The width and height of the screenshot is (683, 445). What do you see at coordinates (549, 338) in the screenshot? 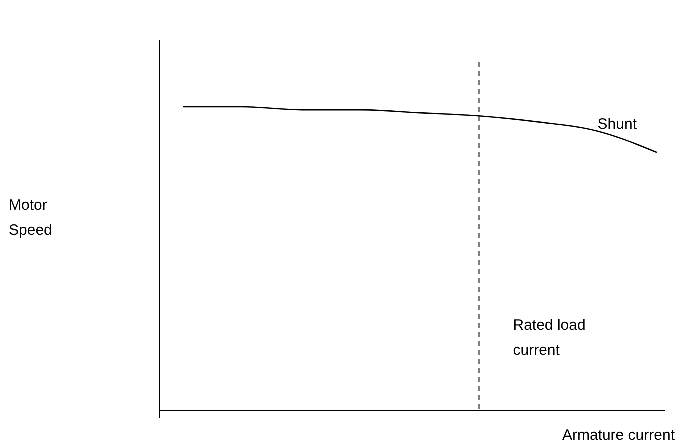
I see `annotation: Rated load current` at bounding box center [549, 338].